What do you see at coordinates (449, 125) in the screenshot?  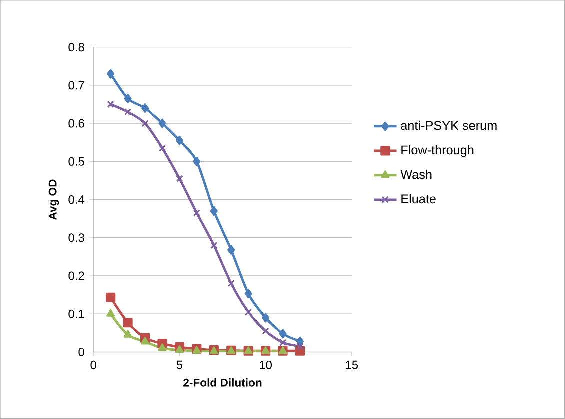 I see `legend-label: anti-PSYK serum` at bounding box center [449, 125].